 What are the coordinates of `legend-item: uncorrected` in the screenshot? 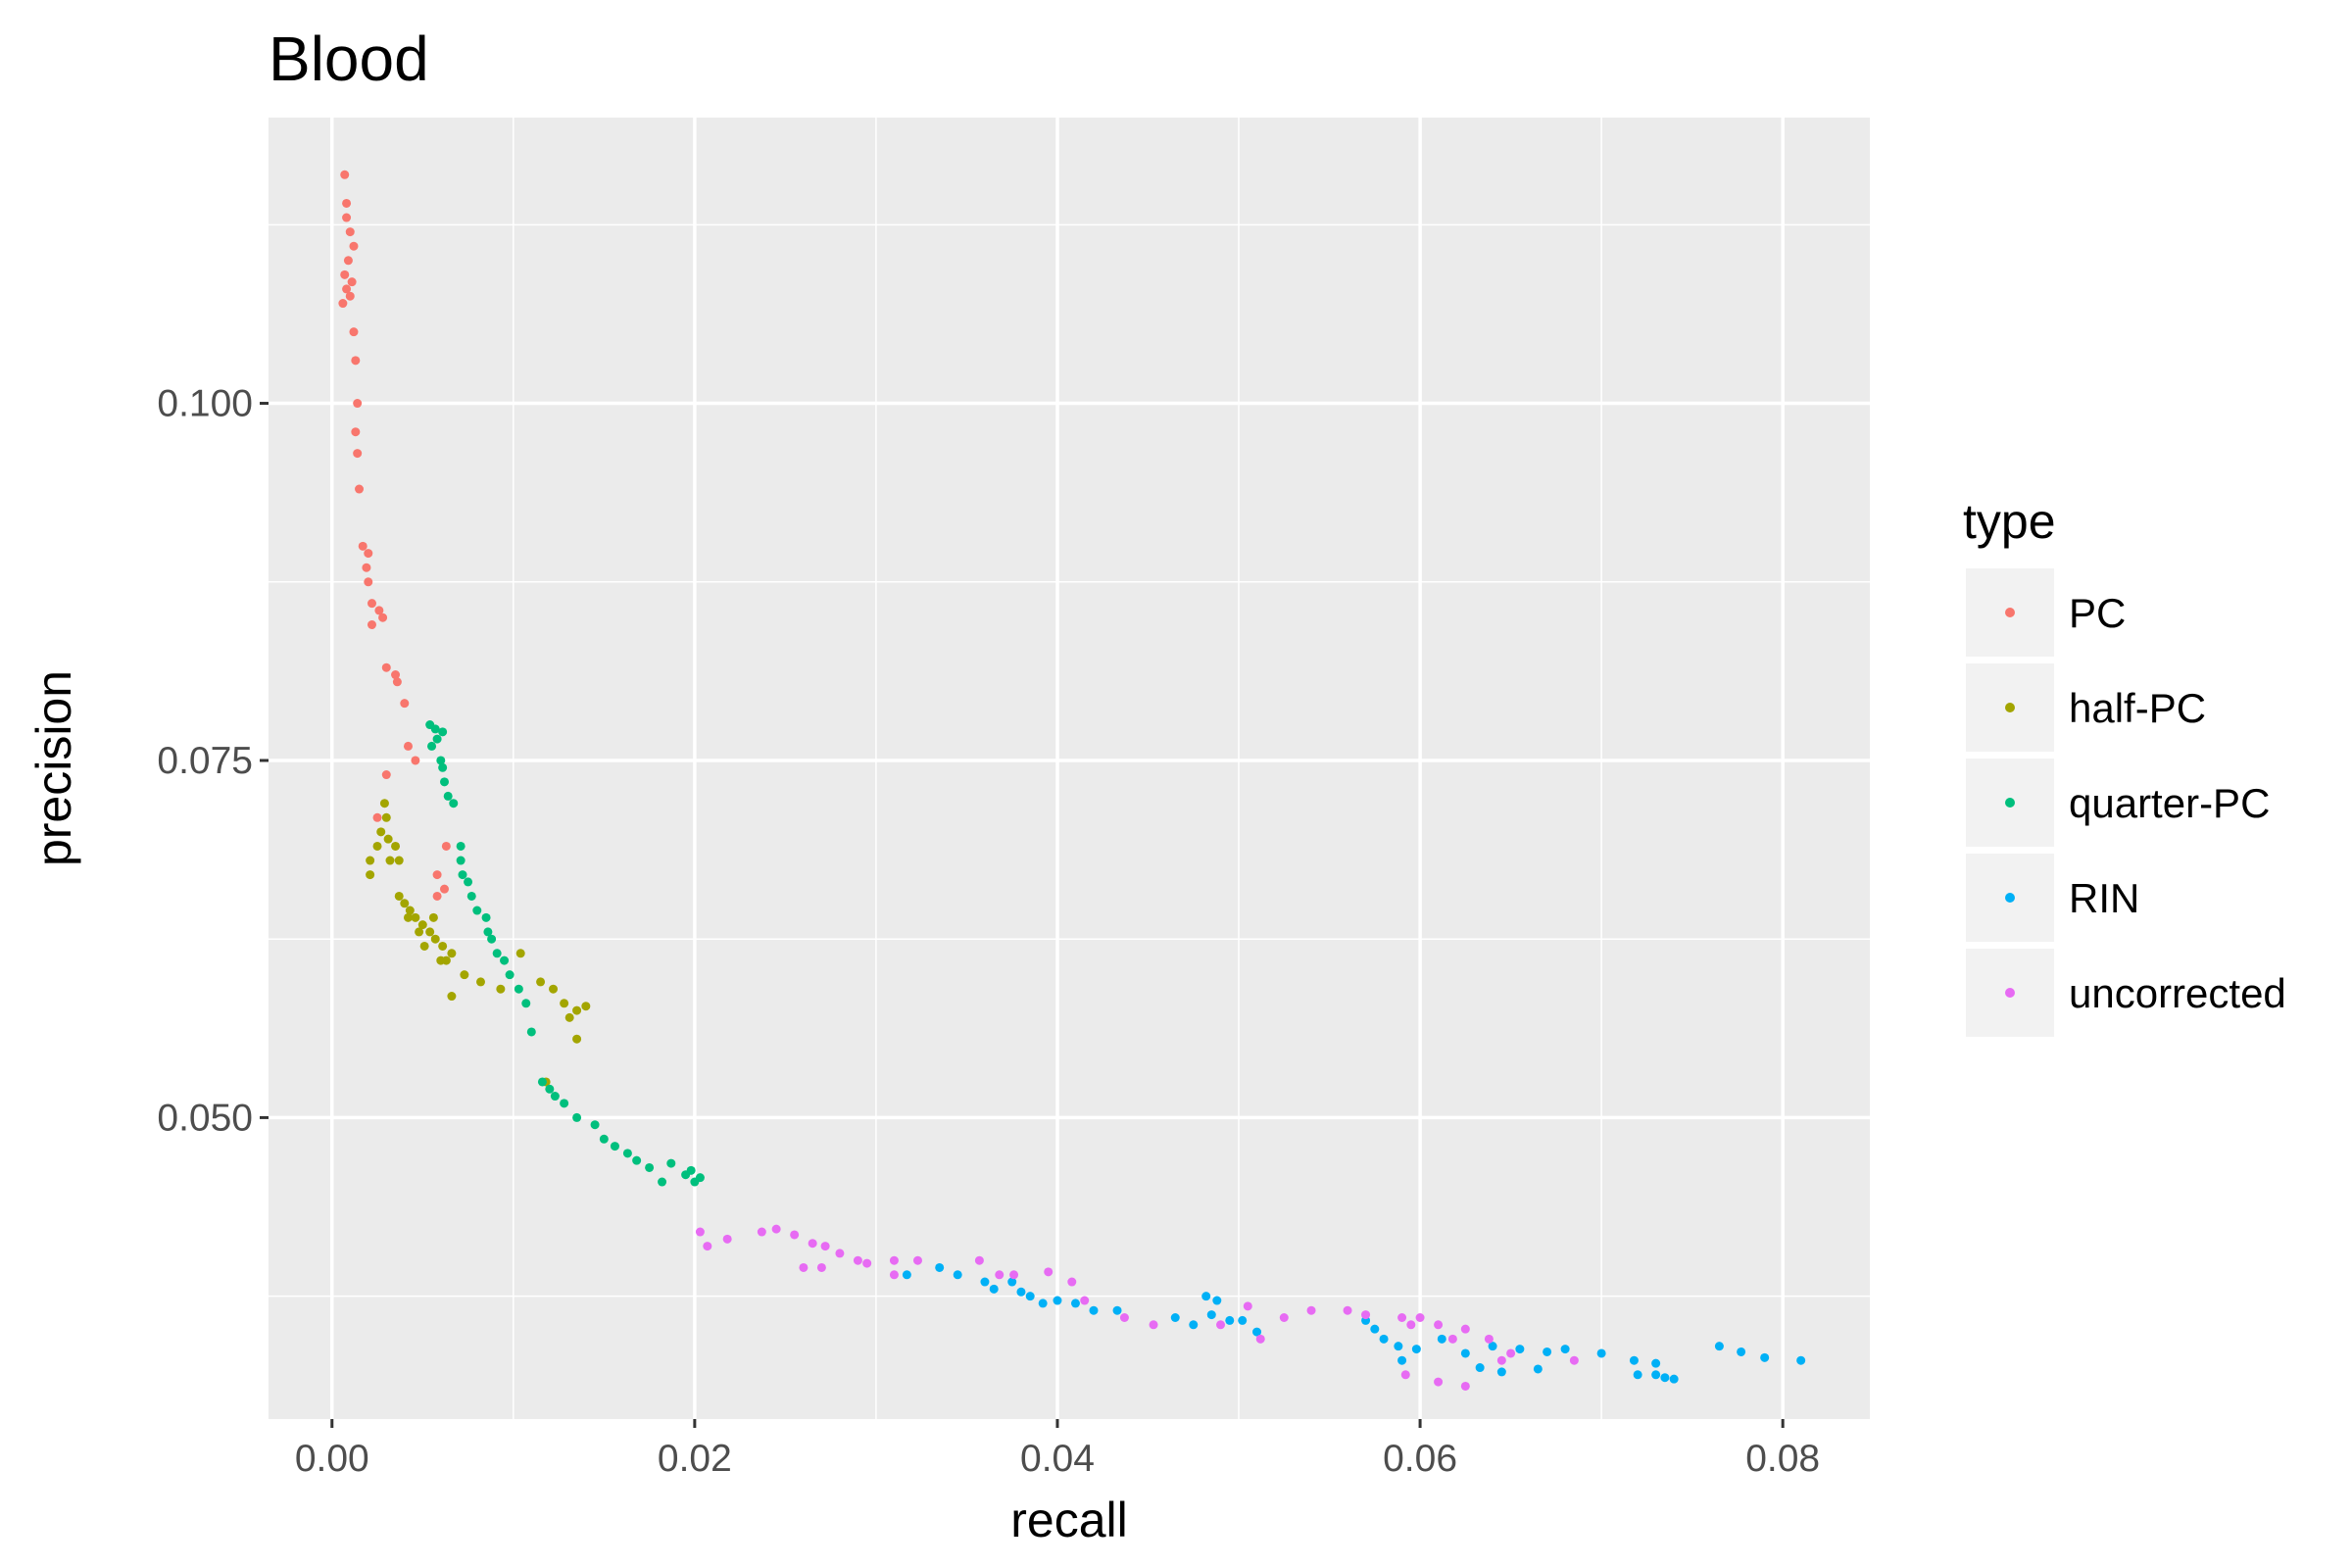 It's located at (2126, 993).